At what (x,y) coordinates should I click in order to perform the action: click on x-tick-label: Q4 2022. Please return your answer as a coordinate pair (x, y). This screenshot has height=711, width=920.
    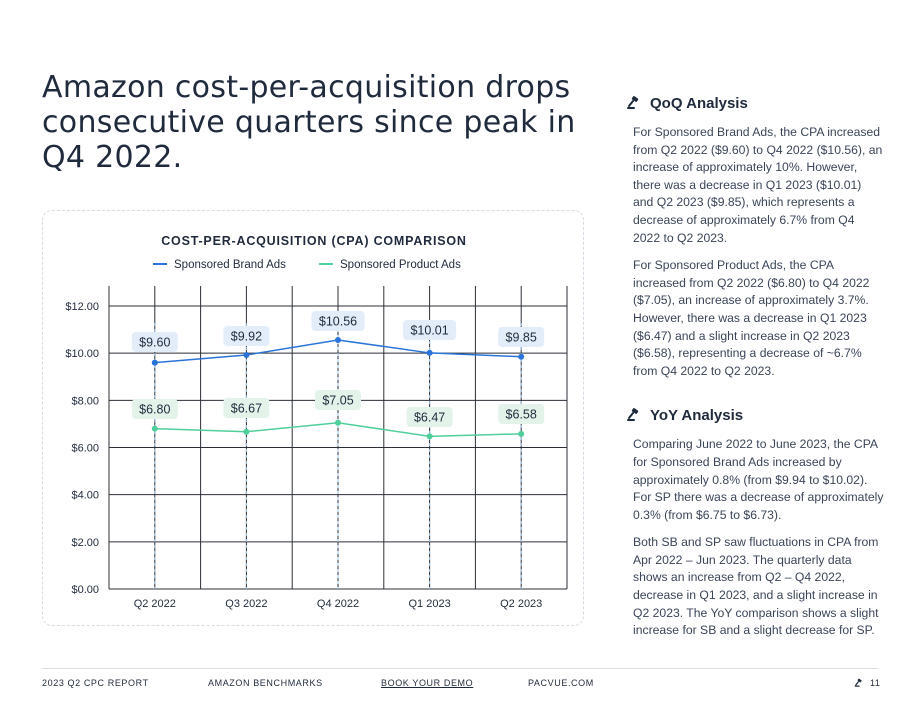
    Looking at the image, I should click on (338, 604).